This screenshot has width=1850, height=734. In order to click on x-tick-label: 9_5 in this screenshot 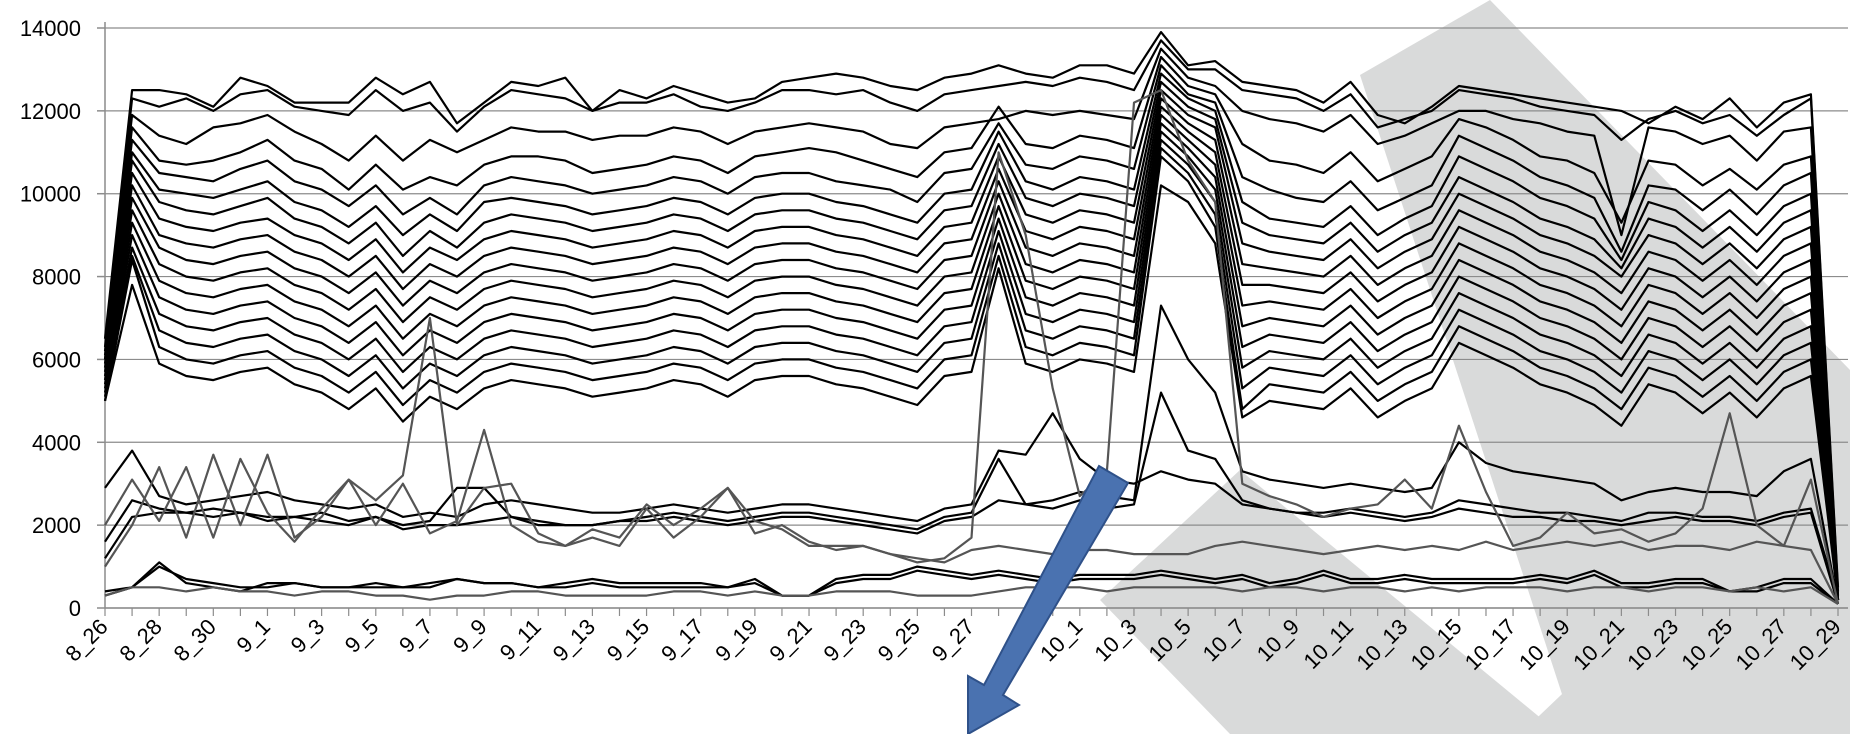, I will do `click(362, 636)`.